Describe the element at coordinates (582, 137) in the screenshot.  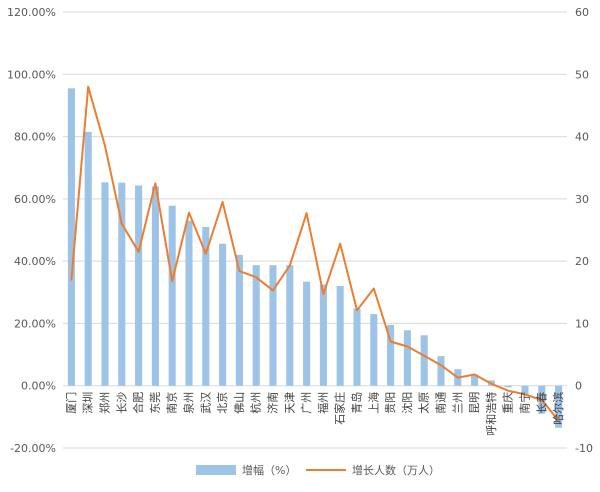
I see `right-tick-label: 40` at that location.